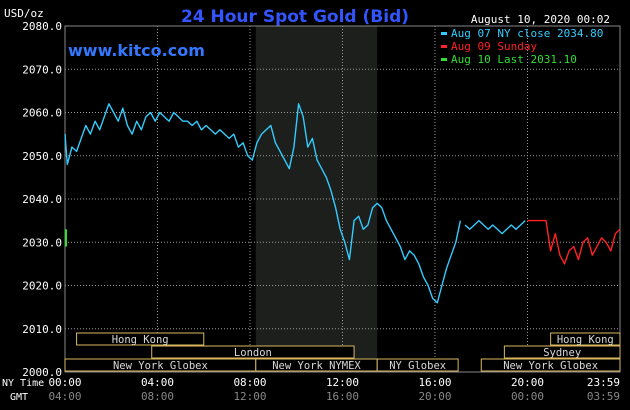  What do you see at coordinates (42, 113) in the screenshot?
I see `y-tick-label: 2060.0` at bounding box center [42, 113].